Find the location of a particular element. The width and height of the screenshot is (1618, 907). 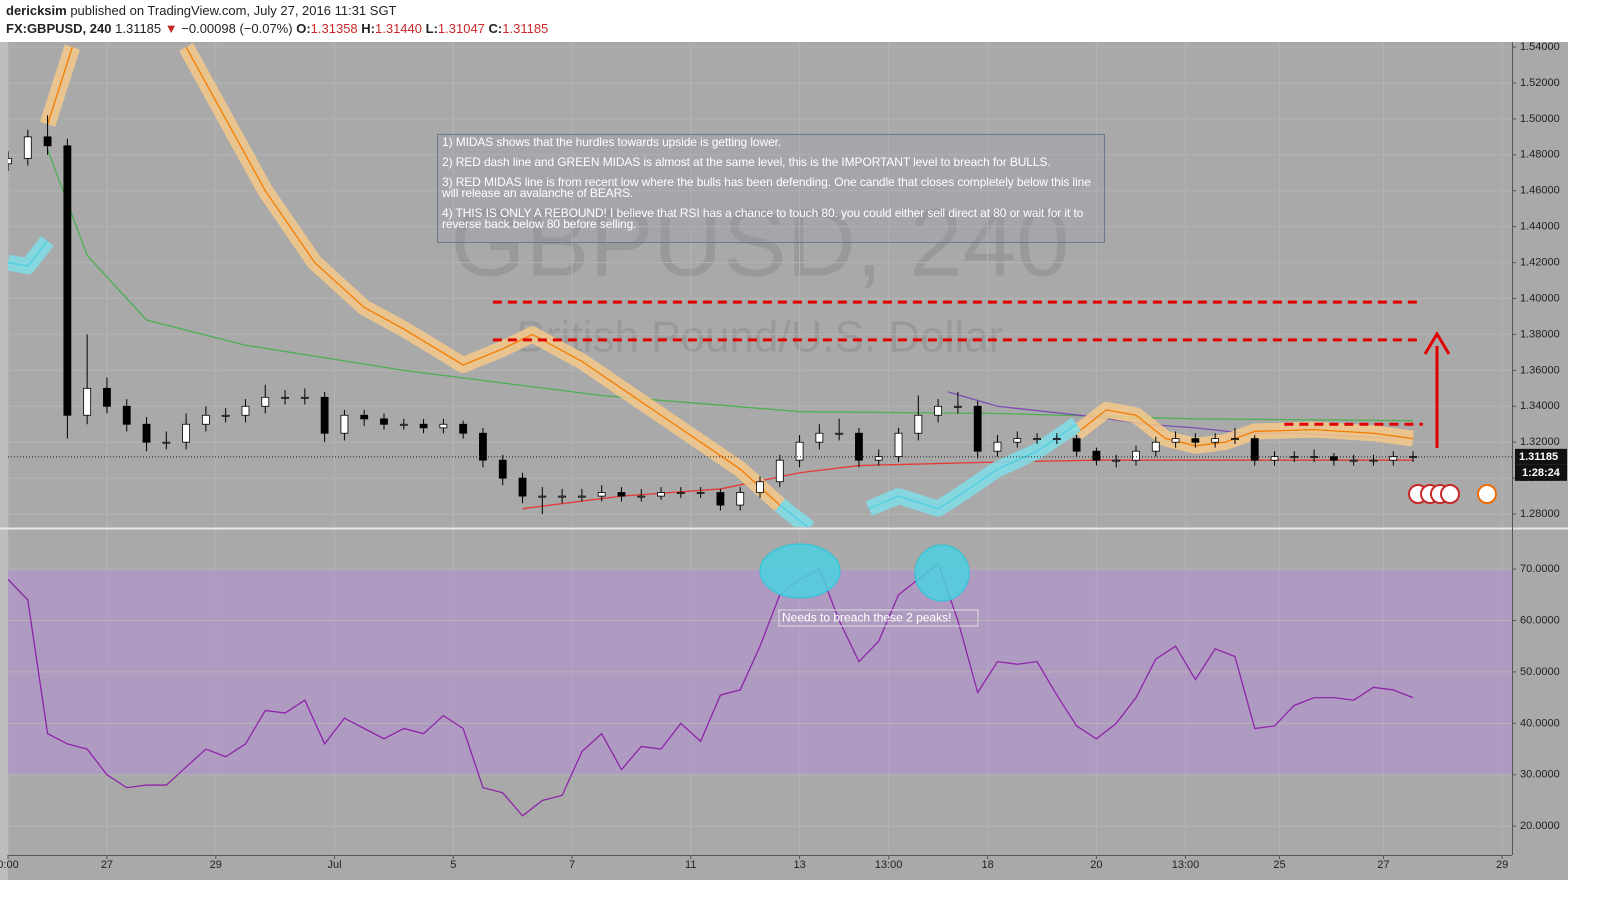

y-tick-label: 1.38000 is located at coordinates (1540, 334).